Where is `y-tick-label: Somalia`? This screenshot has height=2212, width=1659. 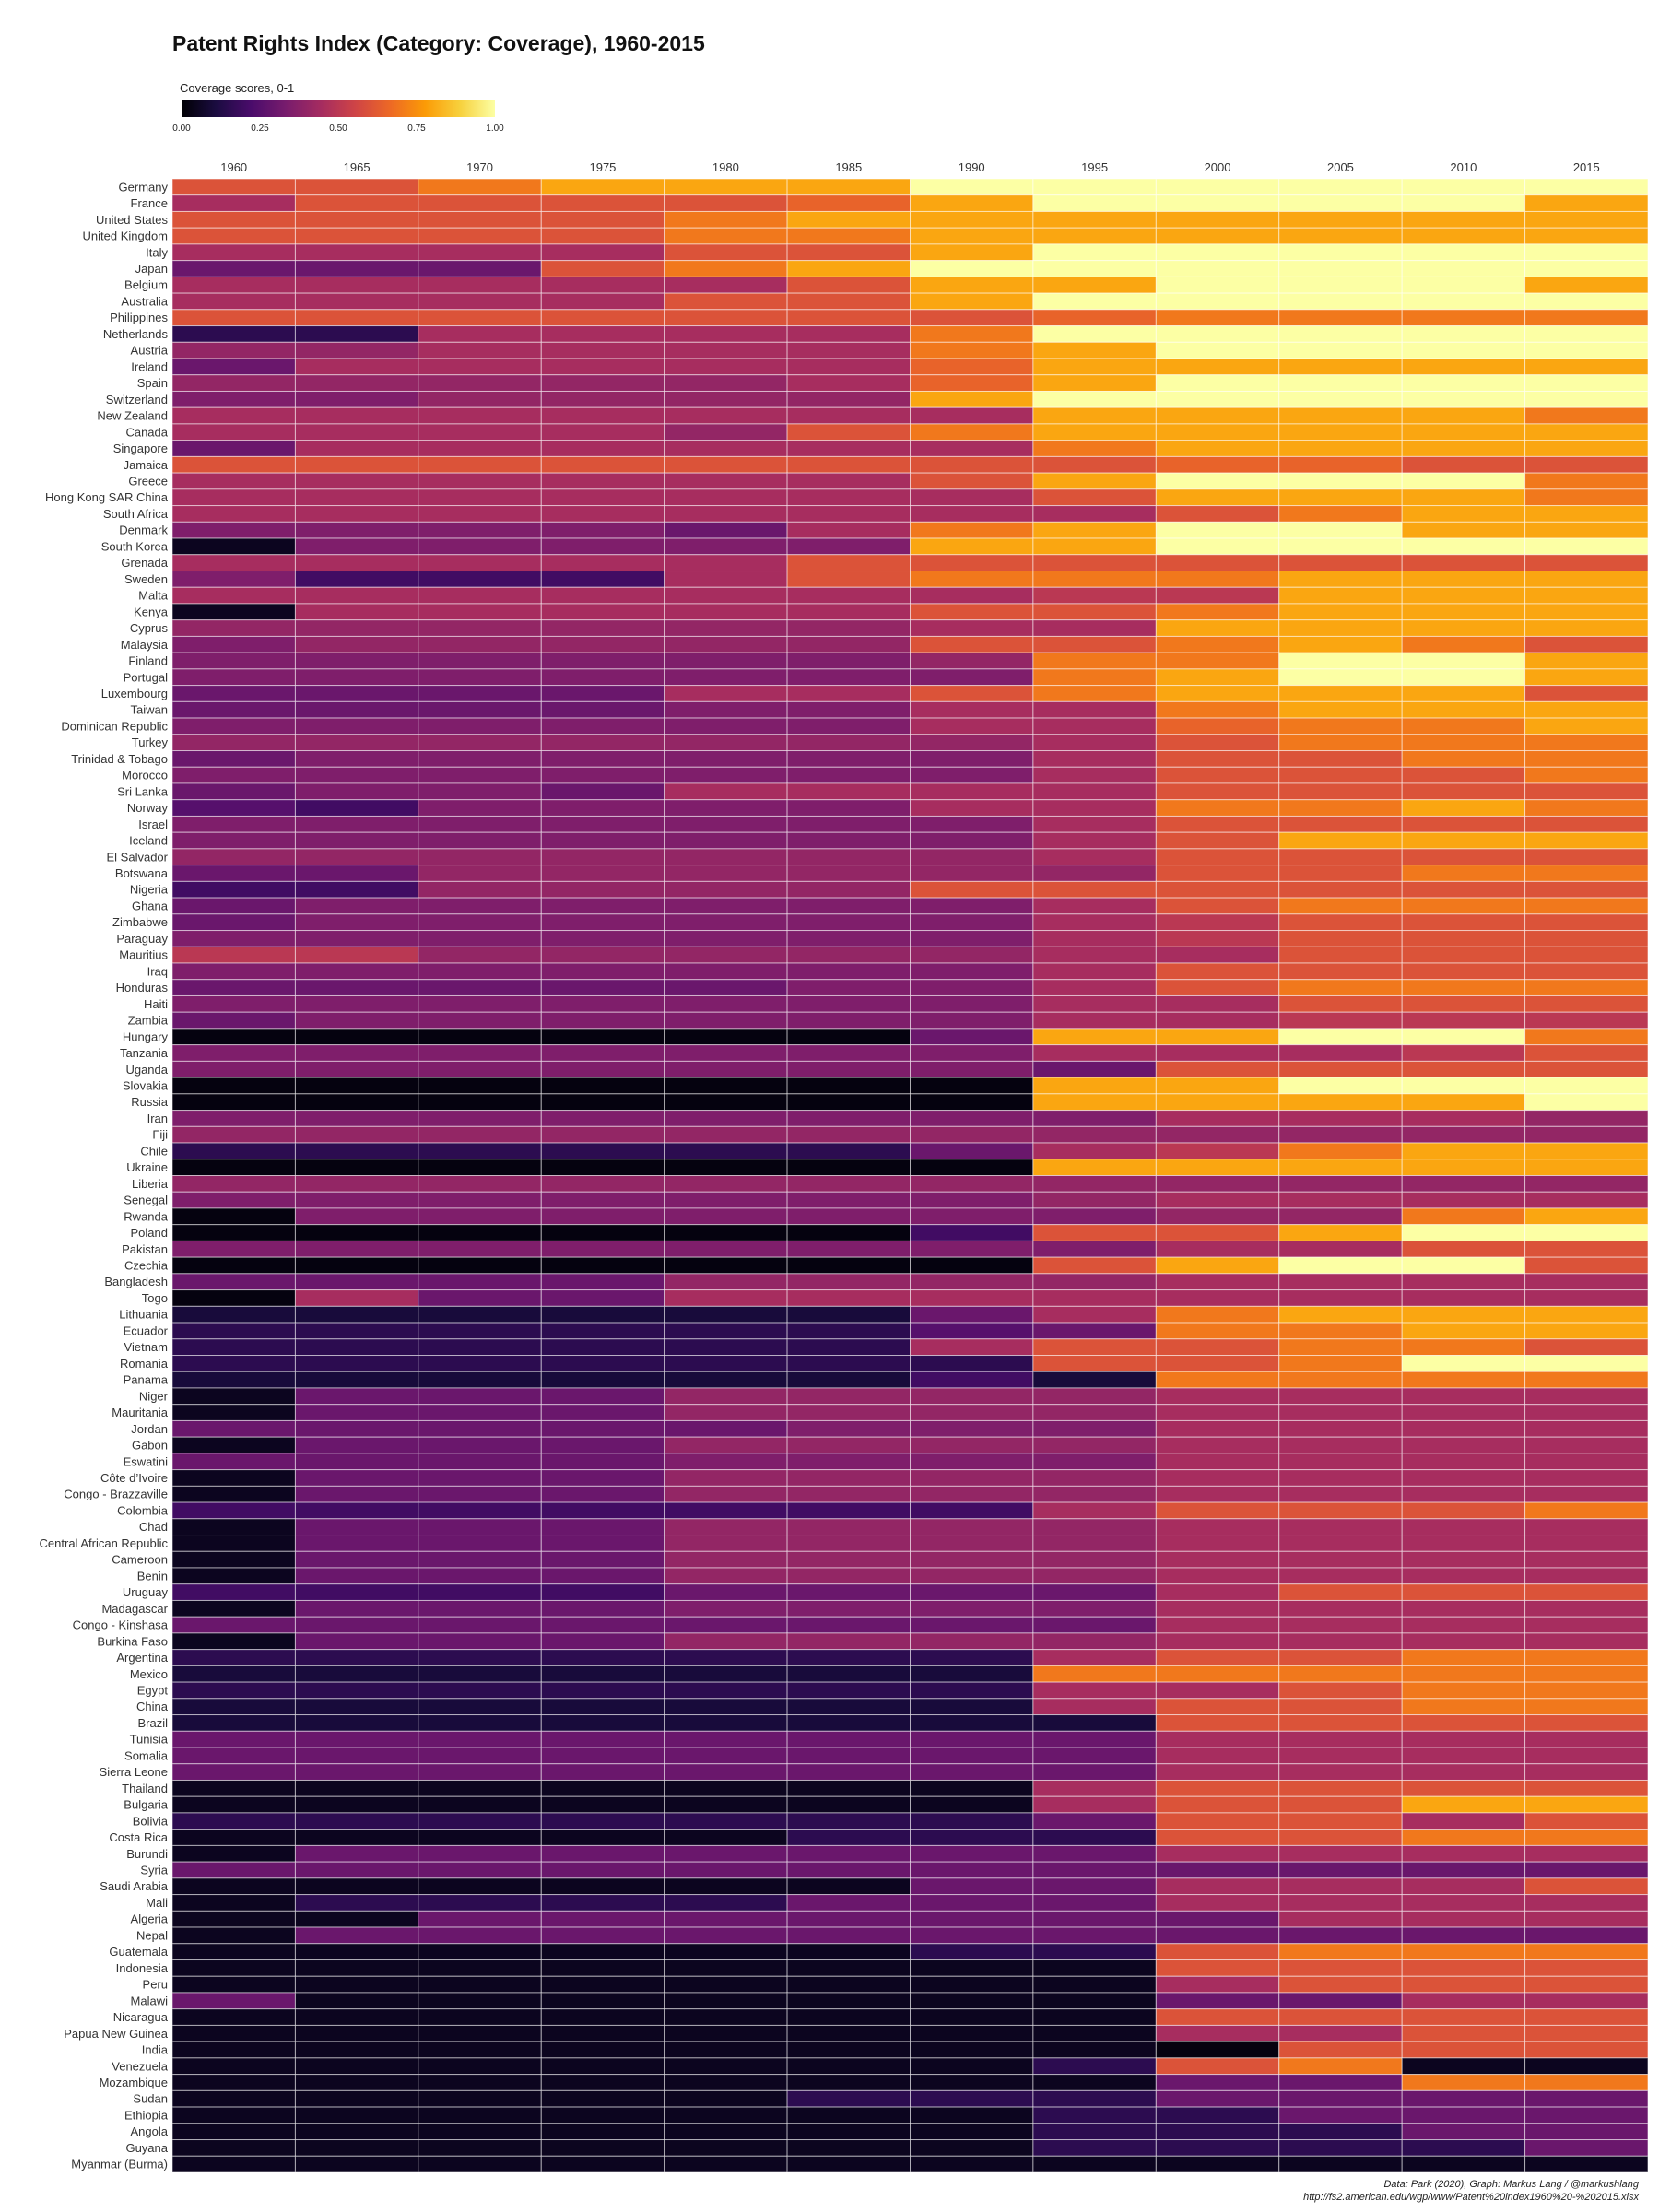
y-tick-label: Somalia is located at coordinates (146, 1755).